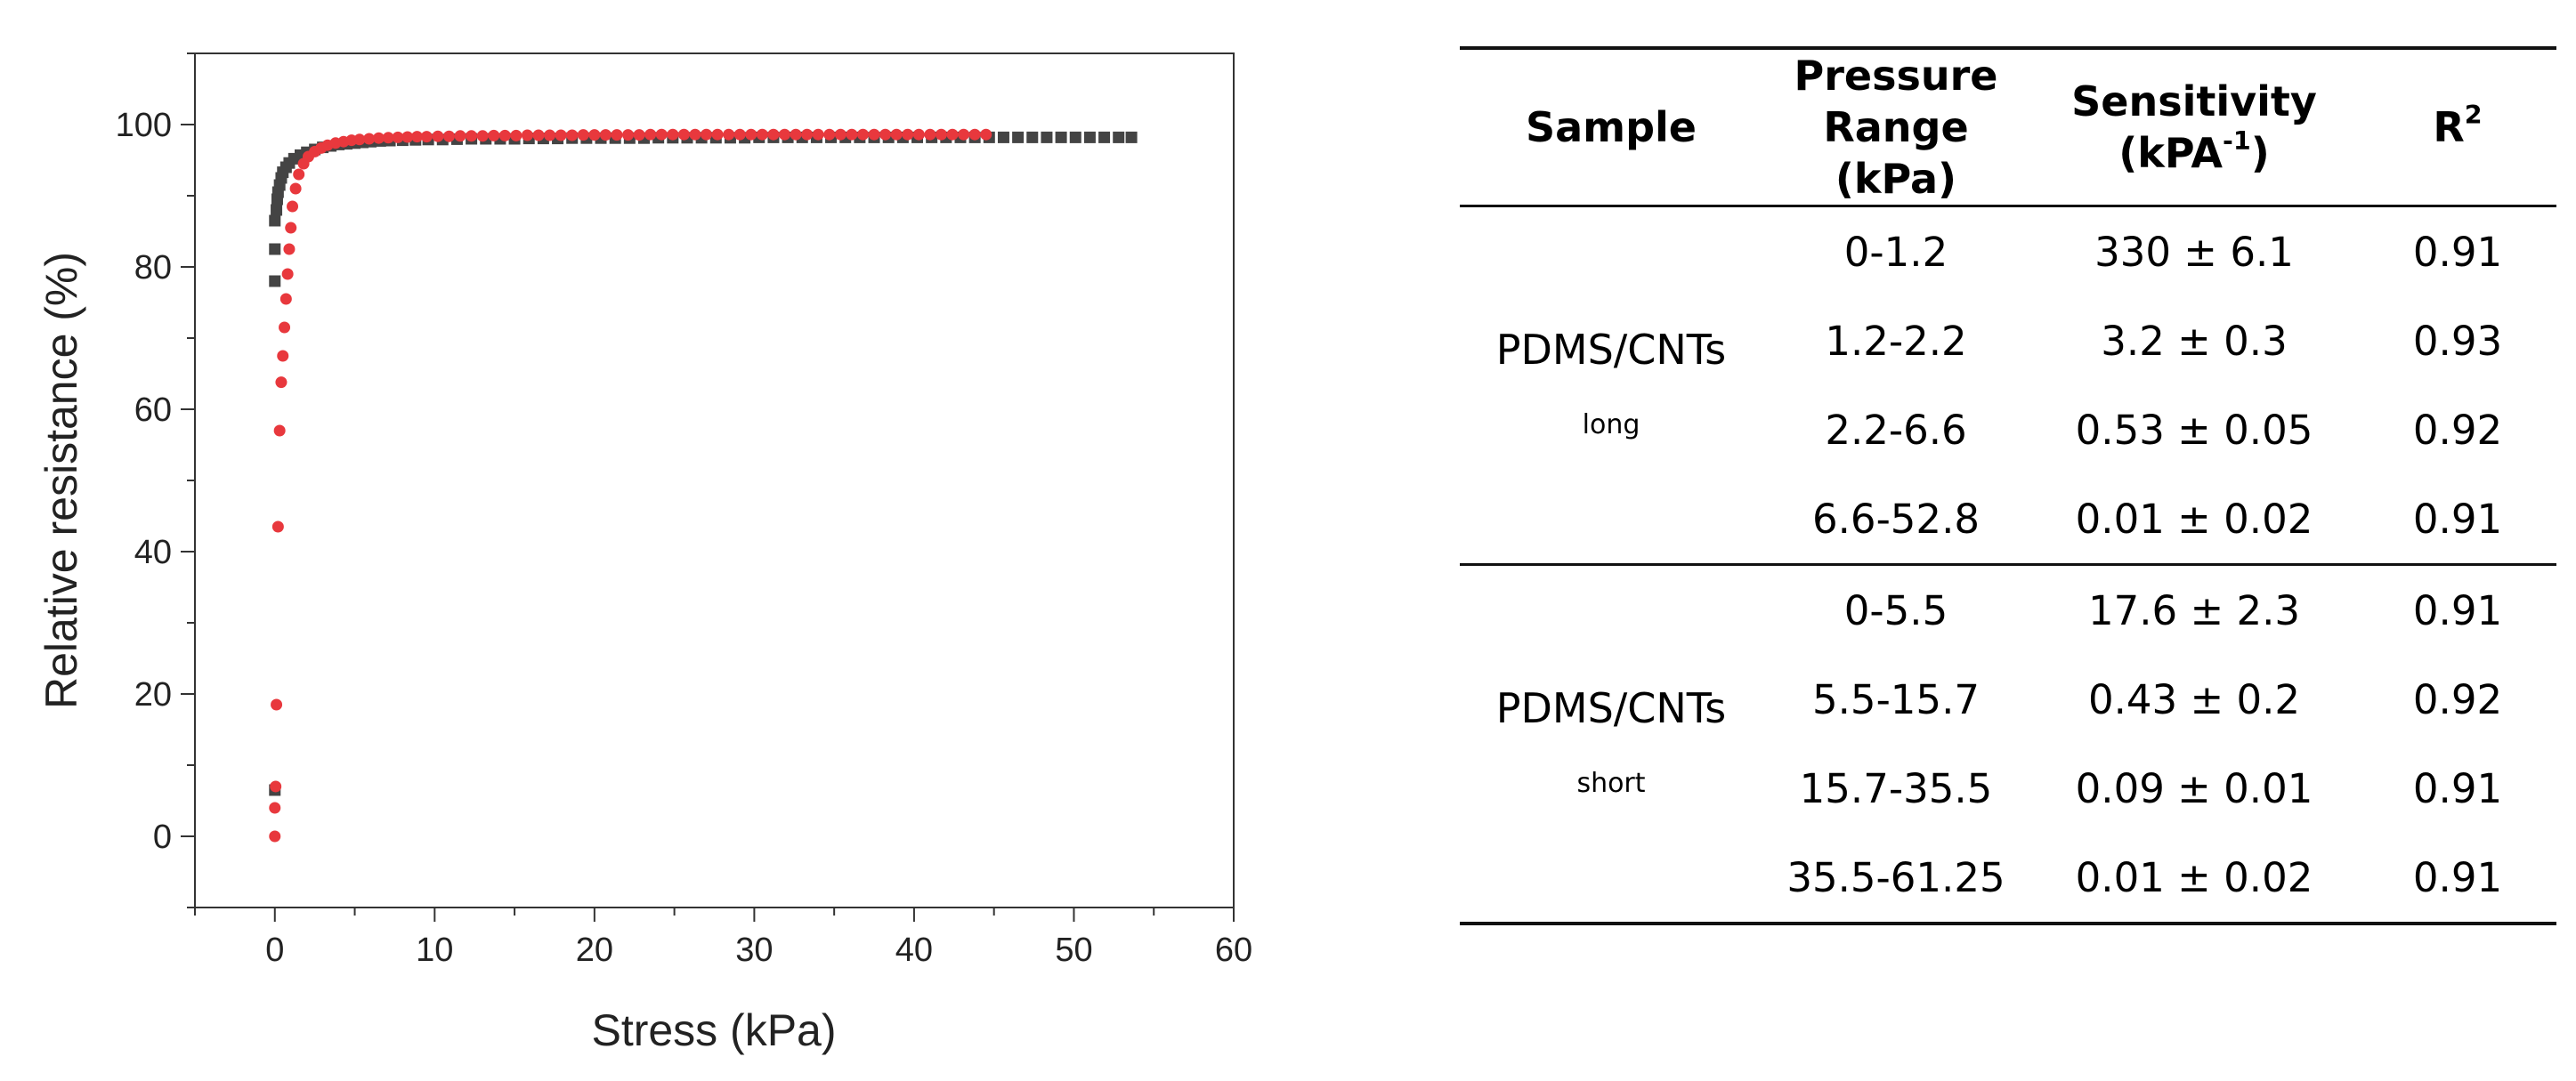 This screenshot has height=1081, width=2576. I want to click on r2-cell: 0.93, so click(2457, 341).